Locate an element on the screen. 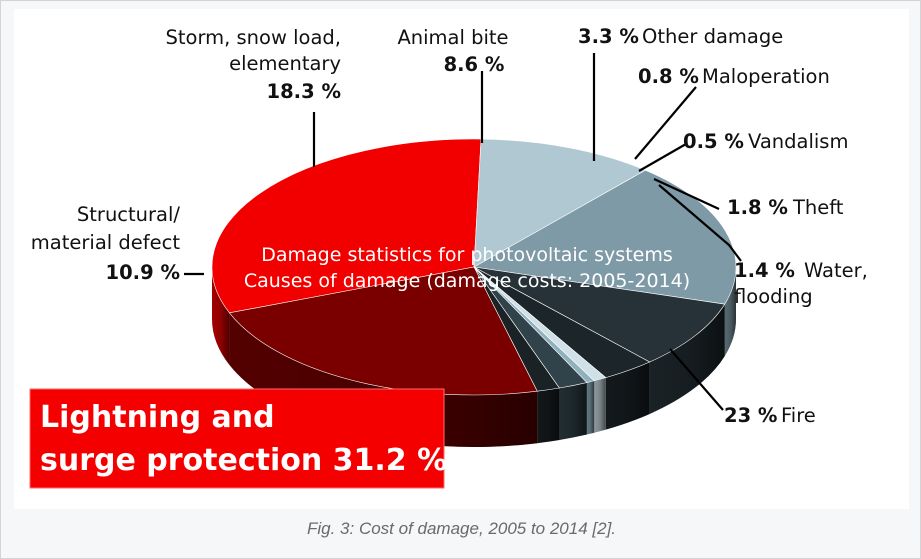 This screenshot has height=559, width=921. label-water-value: 1.4 % is located at coordinates (764, 270).